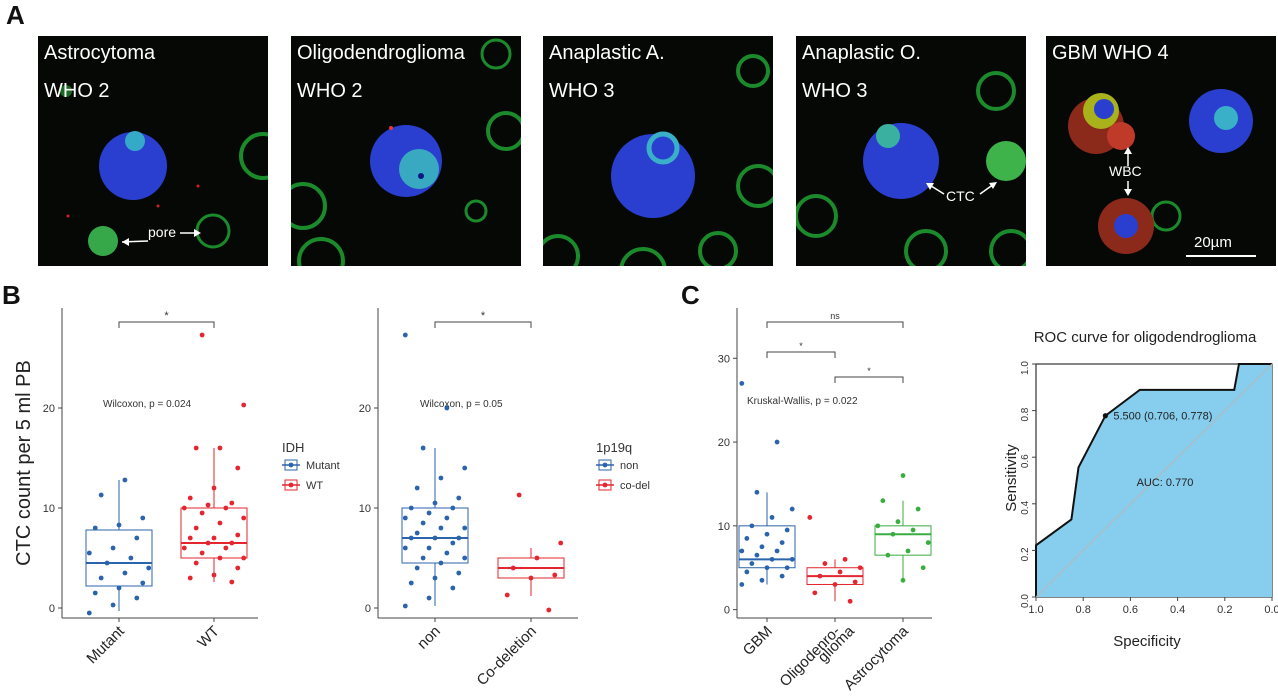  I want to click on legend-title: IDH, so click(293, 447).